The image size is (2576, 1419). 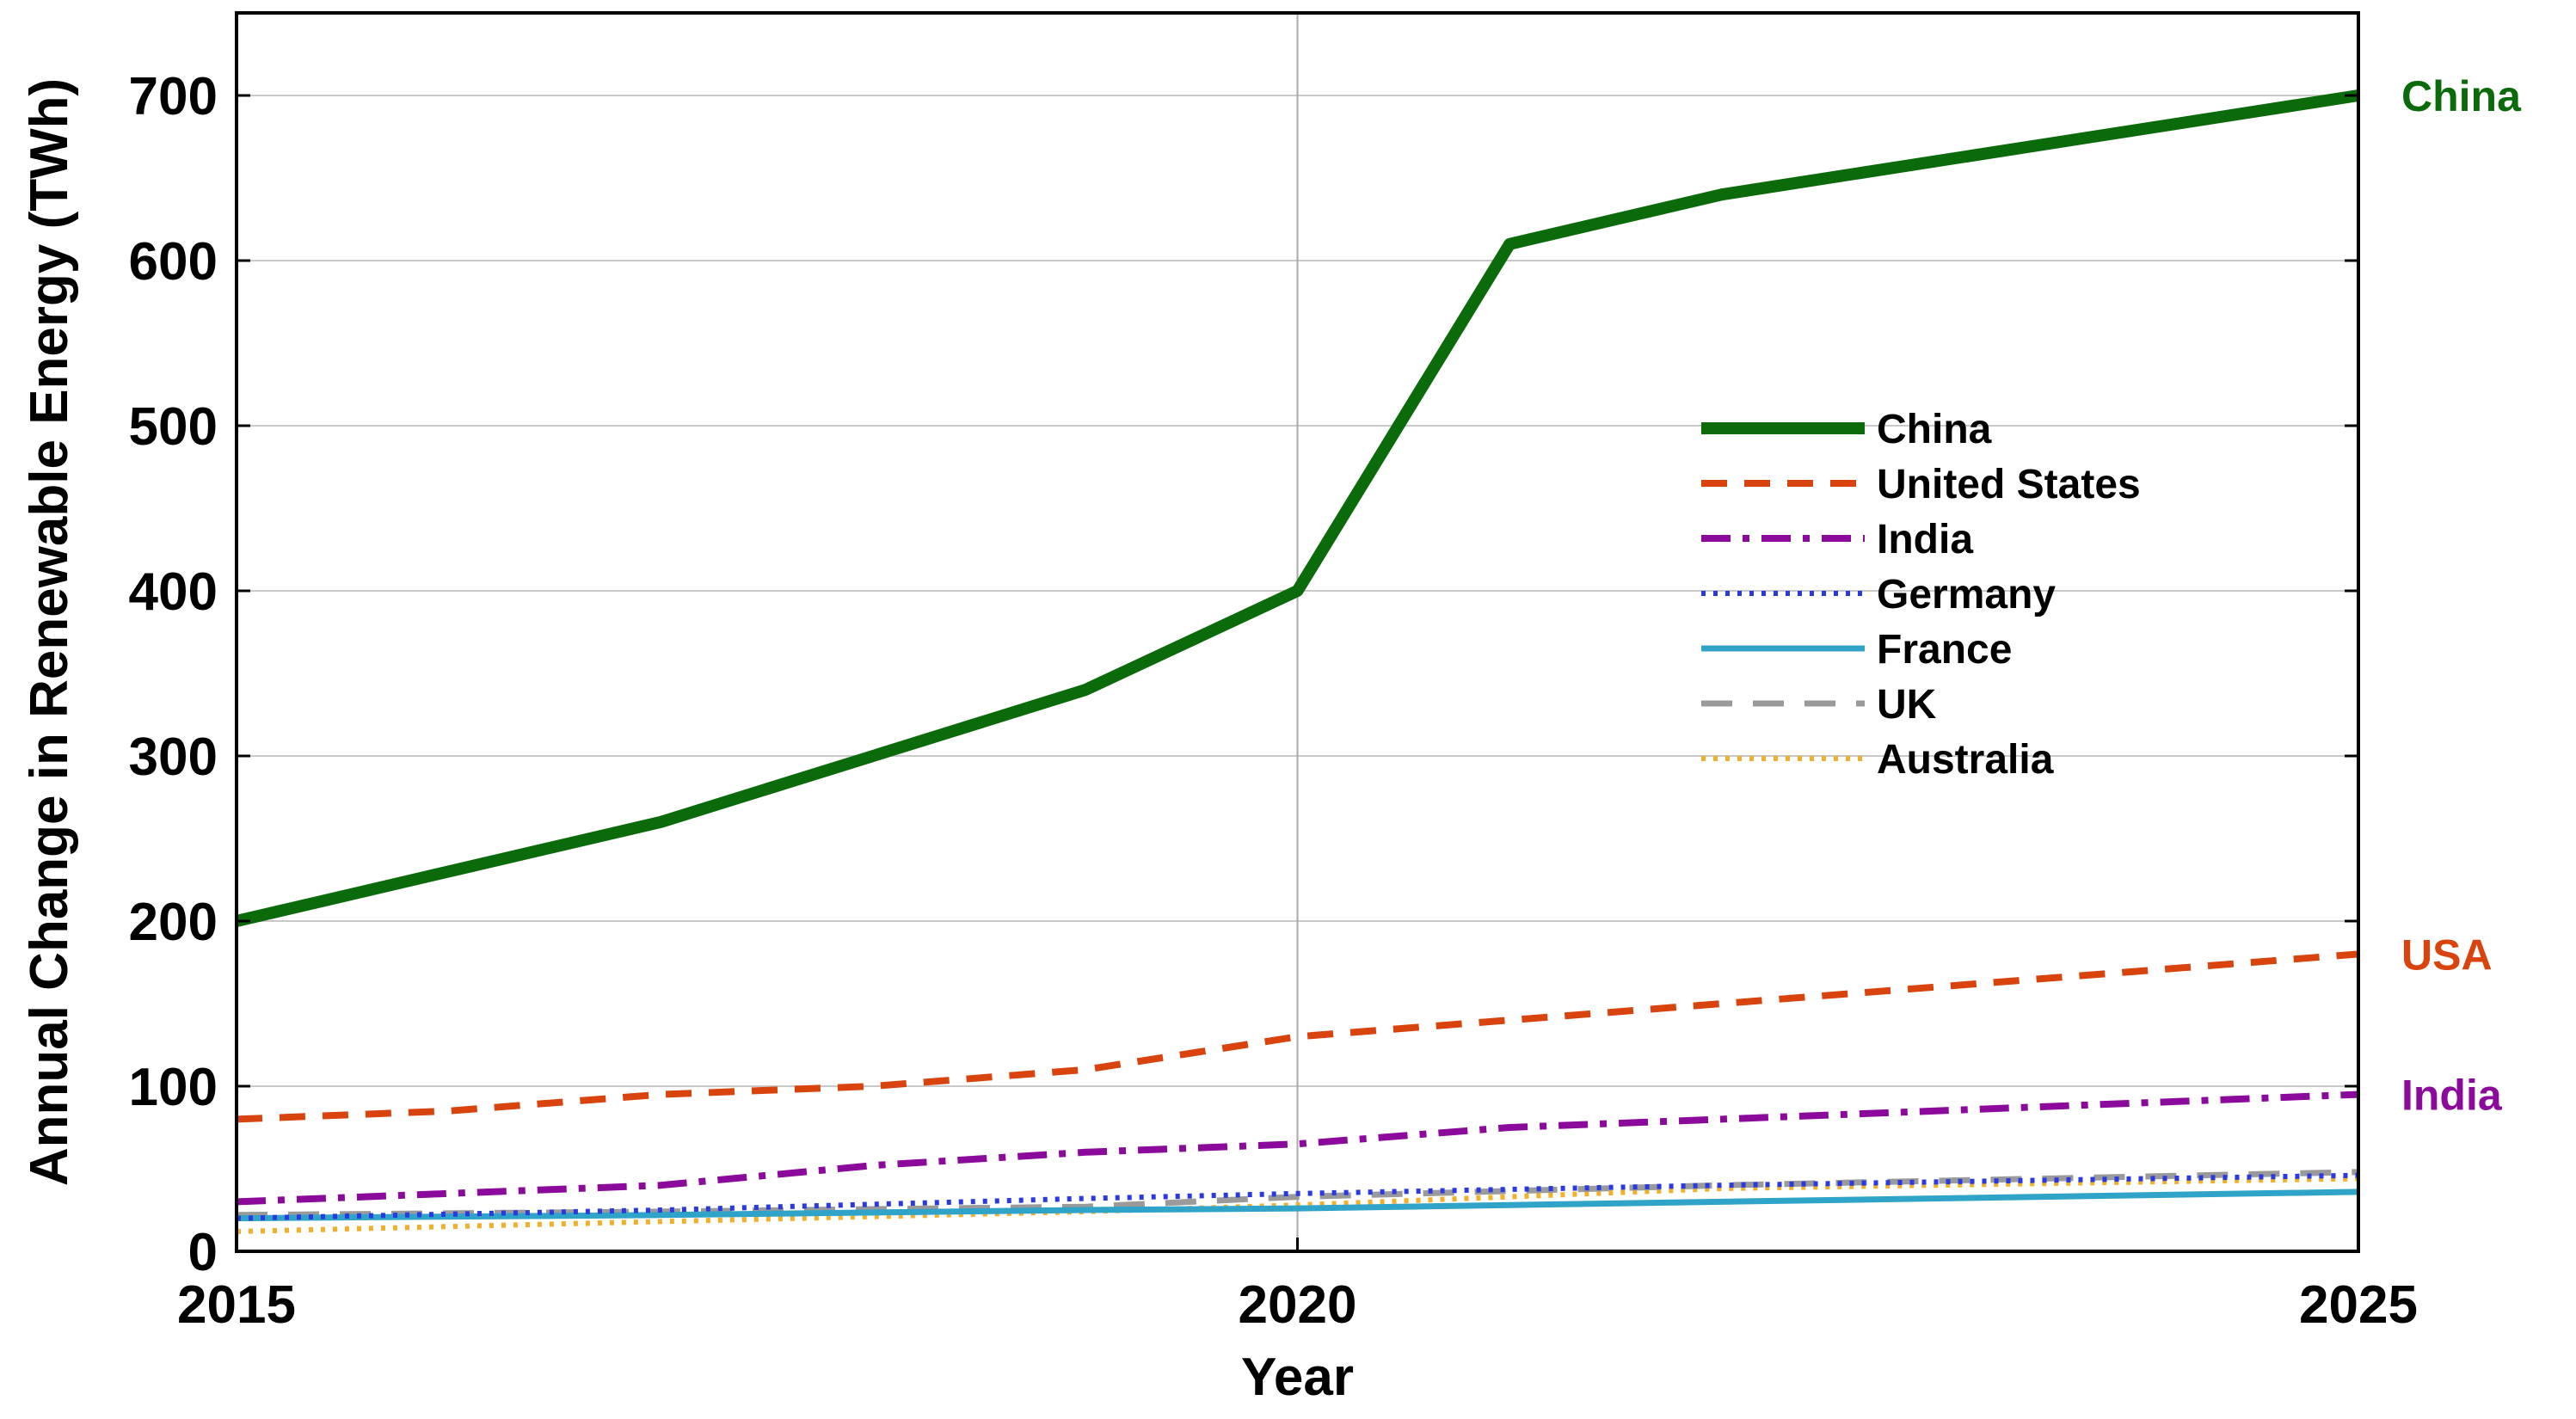 I want to click on y-tick-label: 400, so click(x=173, y=592).